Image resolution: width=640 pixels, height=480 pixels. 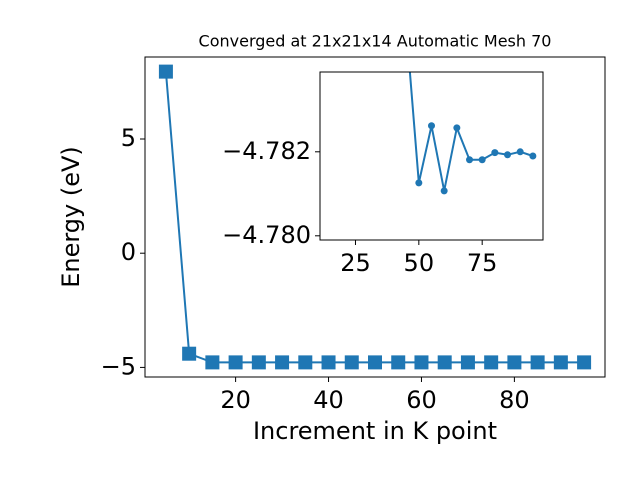 What do you see at coordinates (375, 431) in the screenshot?
I see `x-axis-label: Increment in K point` at bounding box center [375, 431].